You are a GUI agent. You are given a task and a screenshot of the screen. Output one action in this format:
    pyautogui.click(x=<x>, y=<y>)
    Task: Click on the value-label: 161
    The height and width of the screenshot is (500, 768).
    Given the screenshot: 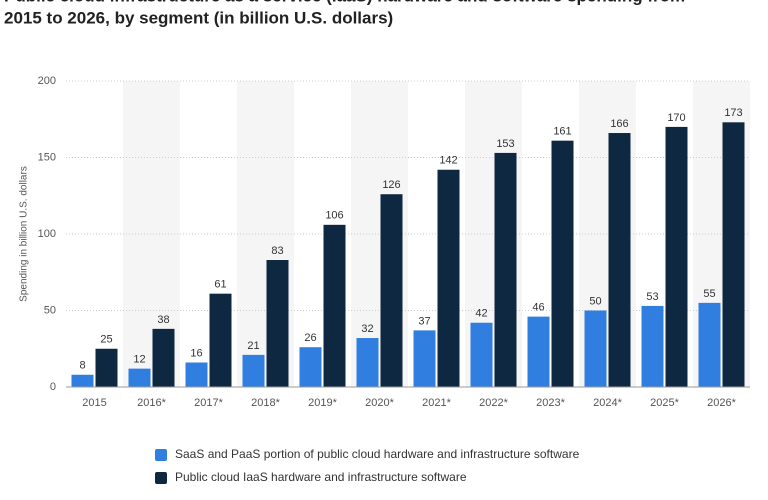 What is the action you would take?
    pyautogui.click(x=562, y=132)
    